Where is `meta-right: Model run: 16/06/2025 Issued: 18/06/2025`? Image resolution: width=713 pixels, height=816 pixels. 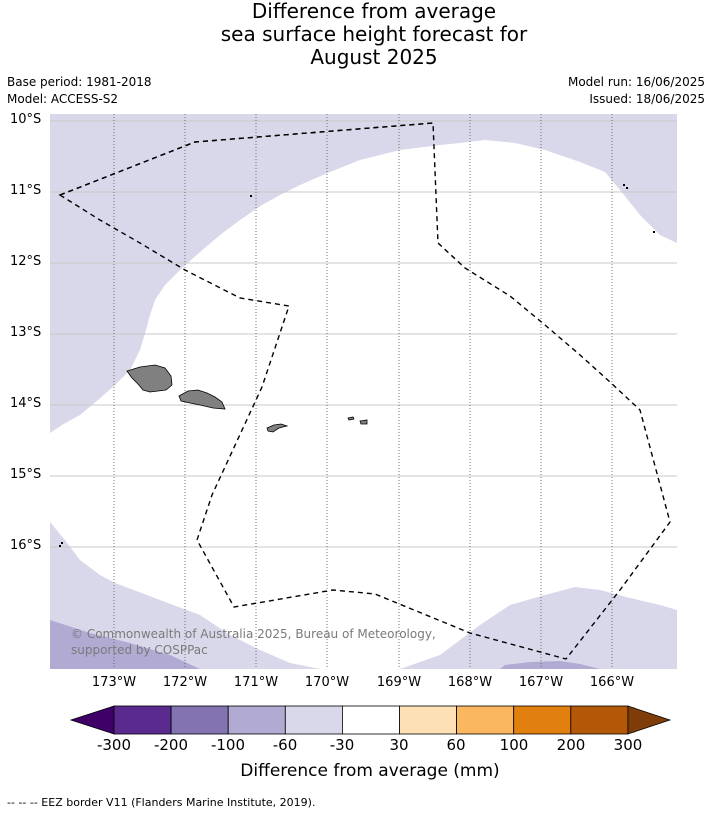 meta-right: Model run: 16/06/2025 Issued: 18/06/2025 is located at coordinates (636, 91).